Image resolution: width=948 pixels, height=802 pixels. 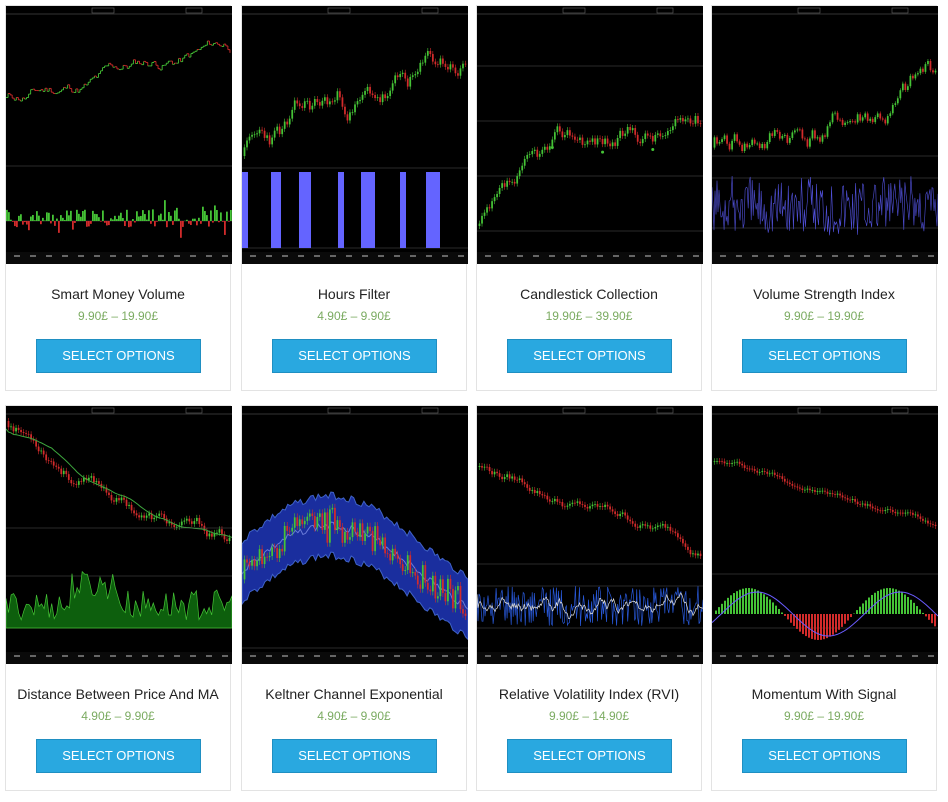 I want to click on product-title: Relative Volatility Index (RVI), so click(x=589, y=694).